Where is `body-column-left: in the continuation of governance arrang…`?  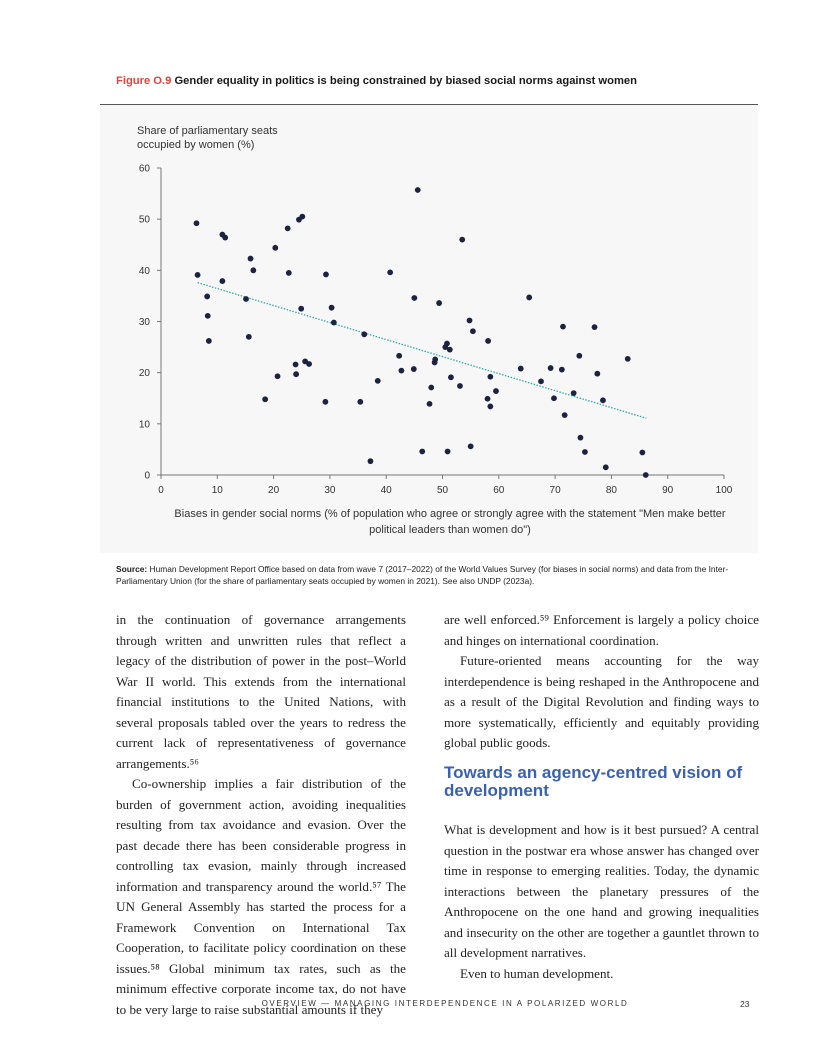
body-column-left: in the continuation of governance arrang… is located at coordinates (261, 815).